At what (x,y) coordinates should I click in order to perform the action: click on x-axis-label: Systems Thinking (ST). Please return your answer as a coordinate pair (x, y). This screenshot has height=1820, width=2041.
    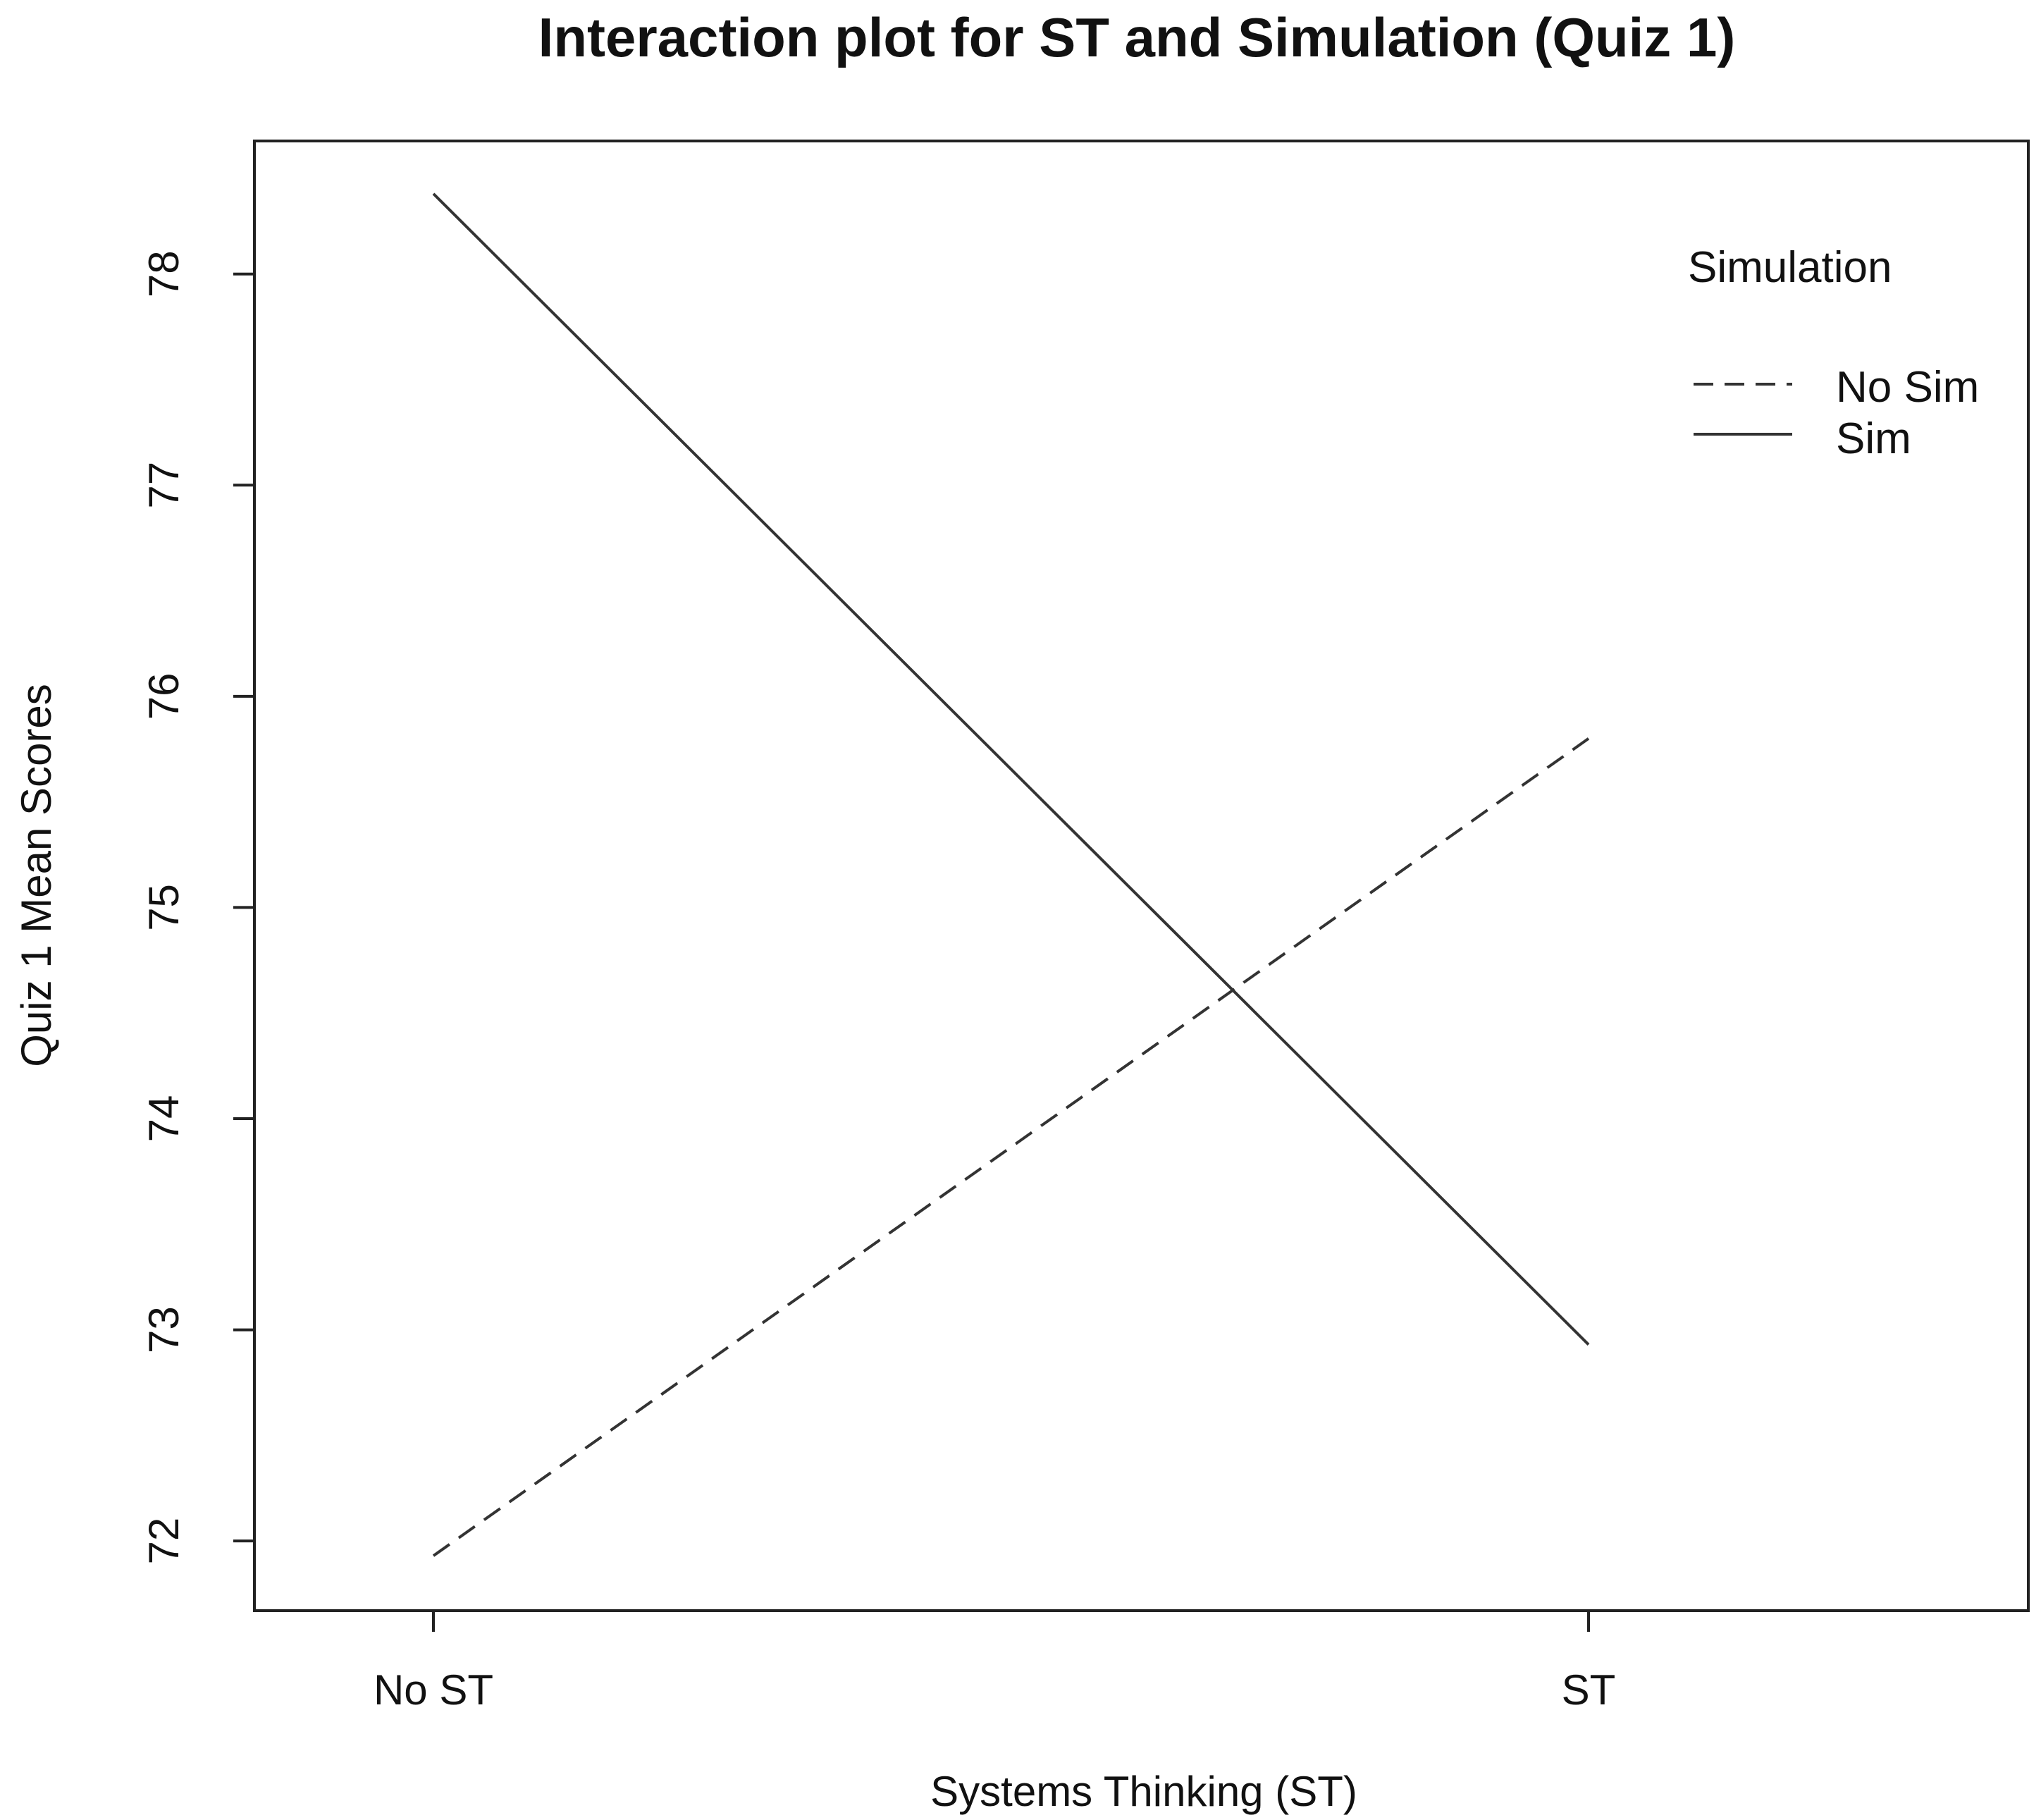
    Looking at the image, I should click on (1143, 1791).